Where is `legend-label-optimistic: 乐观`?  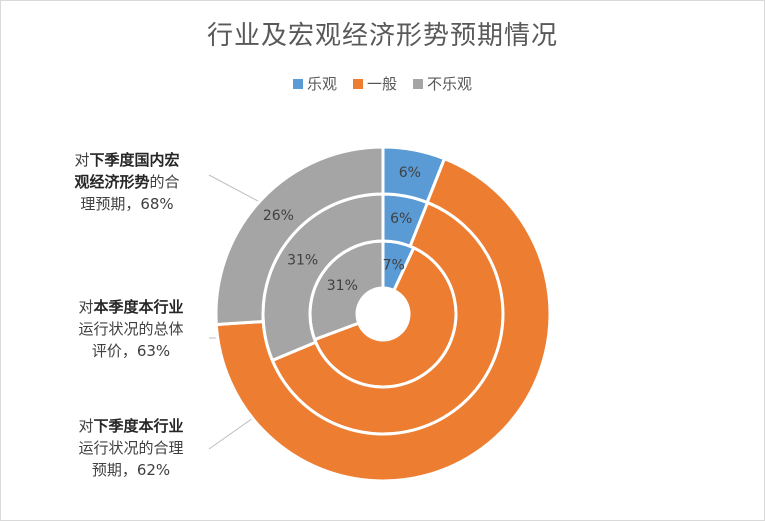
legend-label-optimistic: 乐观 is located at coordinates (321, 84).